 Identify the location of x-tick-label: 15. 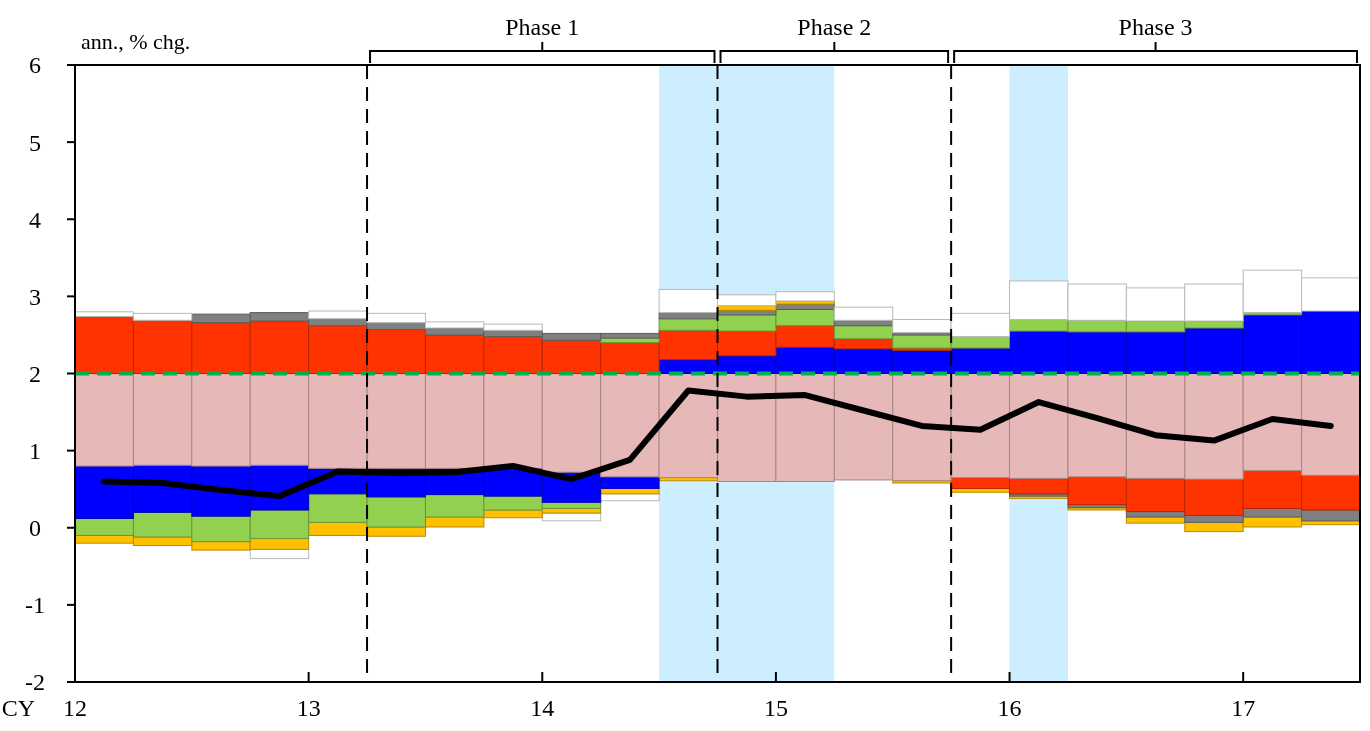
(775, 708).